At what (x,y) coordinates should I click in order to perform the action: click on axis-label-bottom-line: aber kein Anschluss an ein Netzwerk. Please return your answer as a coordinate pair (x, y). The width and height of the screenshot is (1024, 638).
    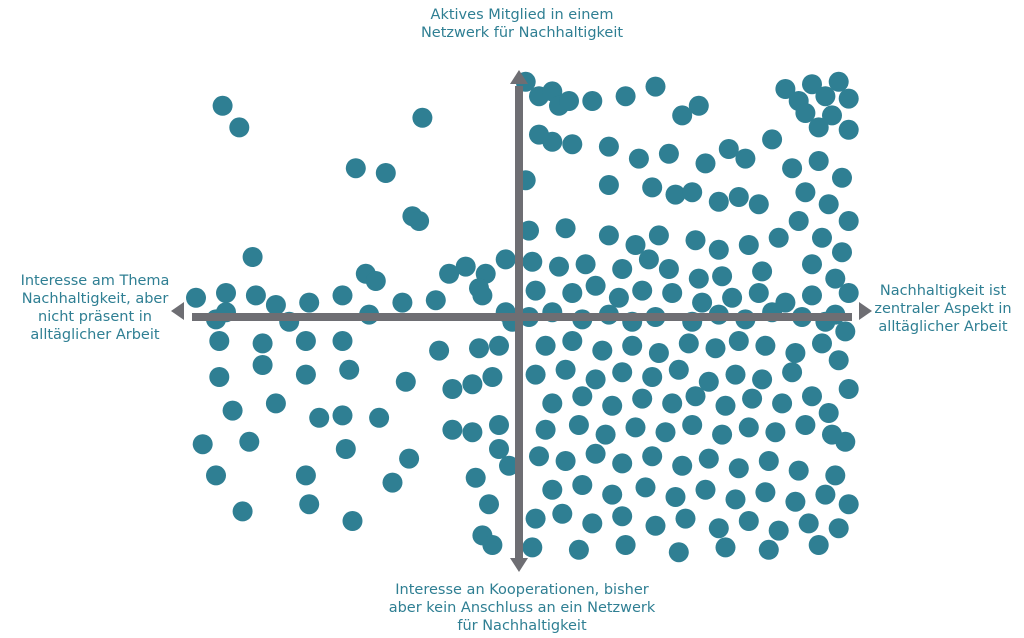
    Looking at the image, I should click on (522, 608).